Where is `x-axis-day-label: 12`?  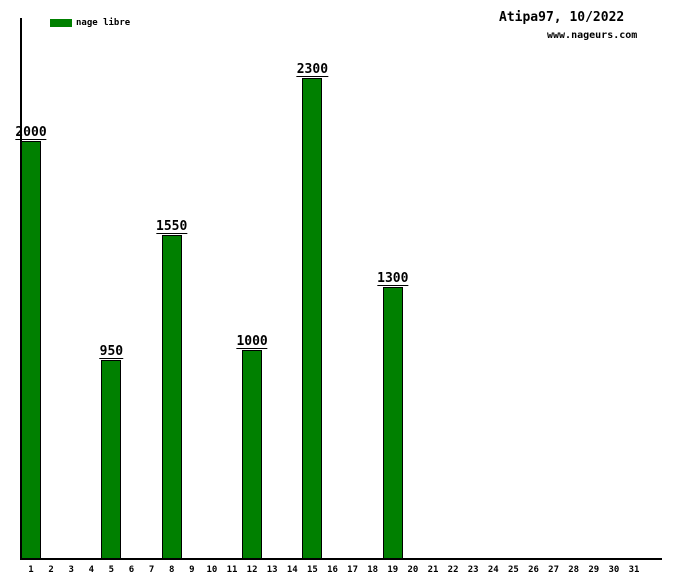 x-axis-day-label: 12 is located at coordinates (252, 570).